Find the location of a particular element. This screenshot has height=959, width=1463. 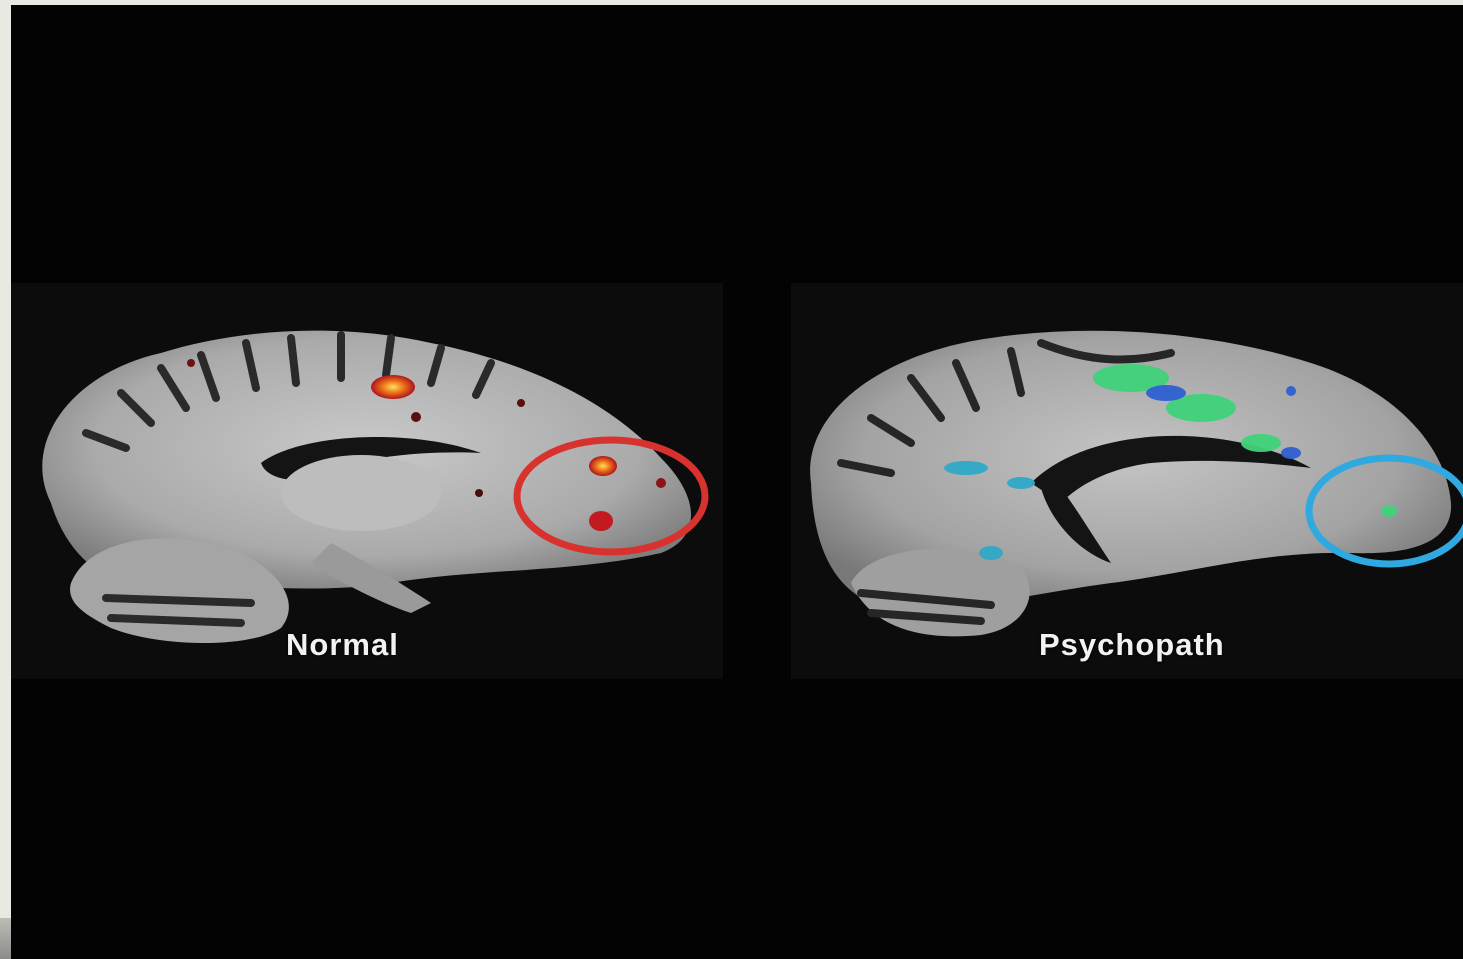

corpus-callosum-shape is located at coordinates (1171, 469).